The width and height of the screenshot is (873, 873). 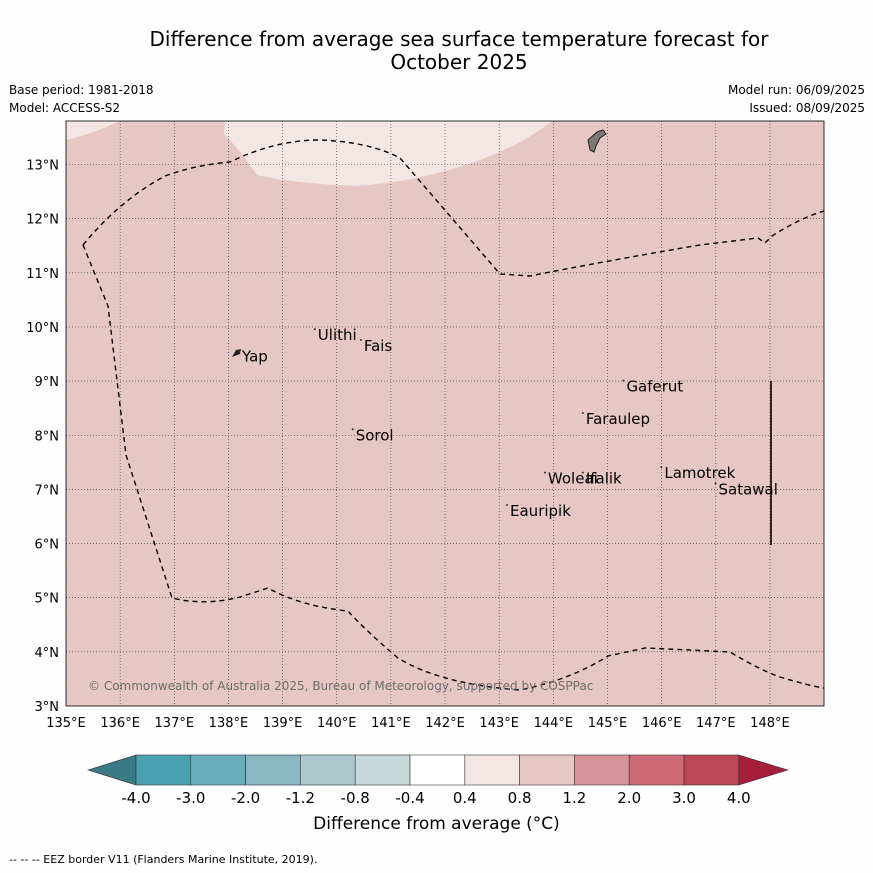 What do you see at coordinates (93, 130) in the screenshot?
I see `light-anomaly-patch` at bounding box center [93, 130].